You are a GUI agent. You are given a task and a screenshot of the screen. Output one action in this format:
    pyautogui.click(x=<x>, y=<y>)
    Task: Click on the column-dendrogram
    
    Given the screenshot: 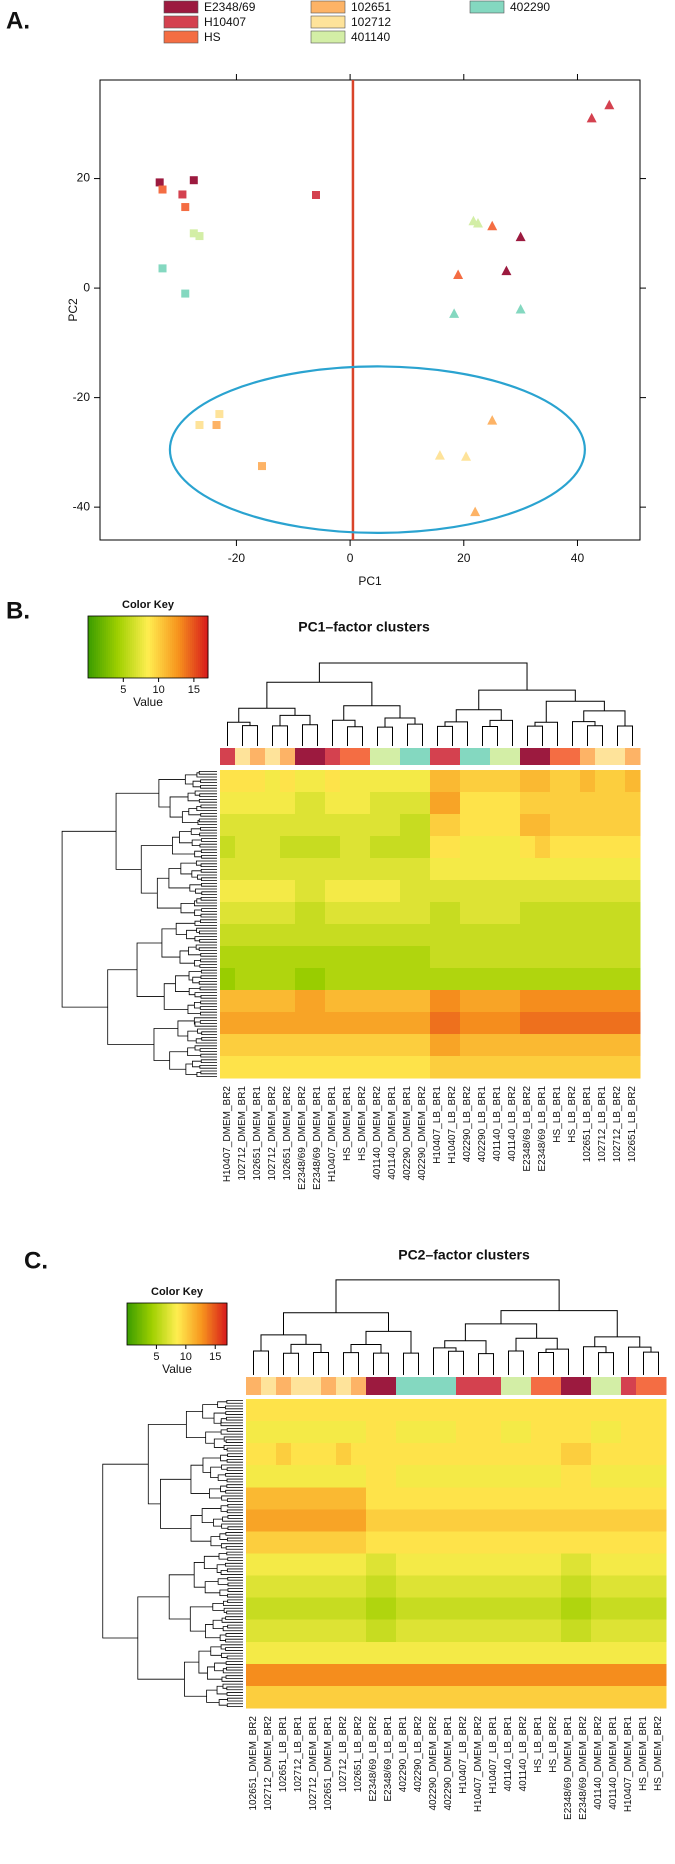 What is the action you would take?
    pyautogui.click(x=456, y=1327)
    